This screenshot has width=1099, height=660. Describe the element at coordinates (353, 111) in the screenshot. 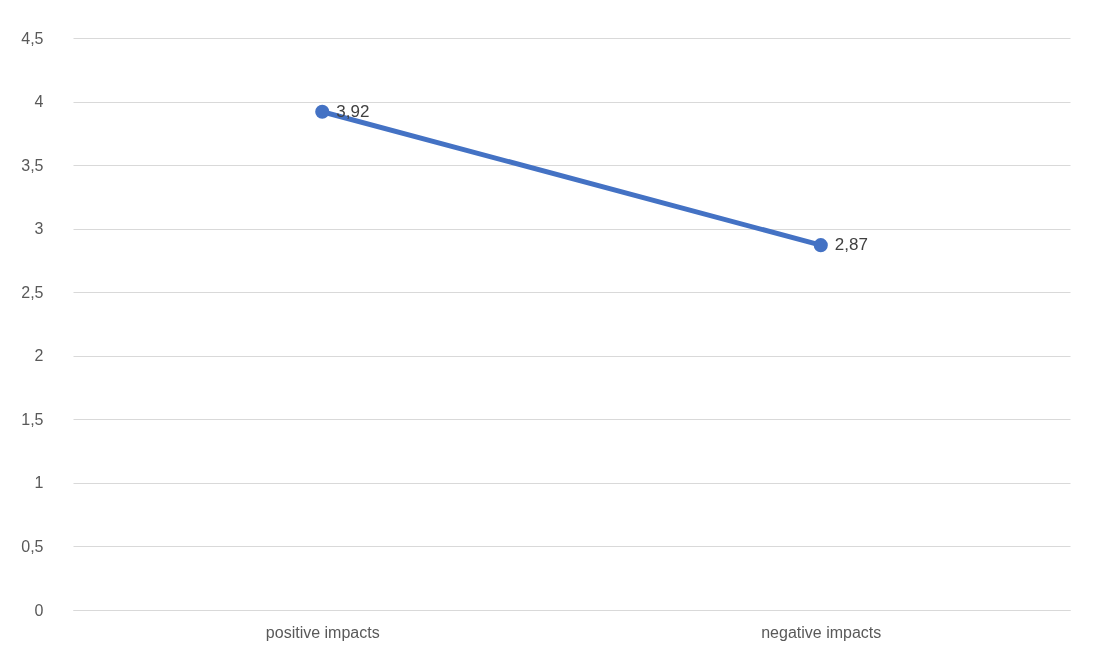

I see `data-label: 3,92` at that location.